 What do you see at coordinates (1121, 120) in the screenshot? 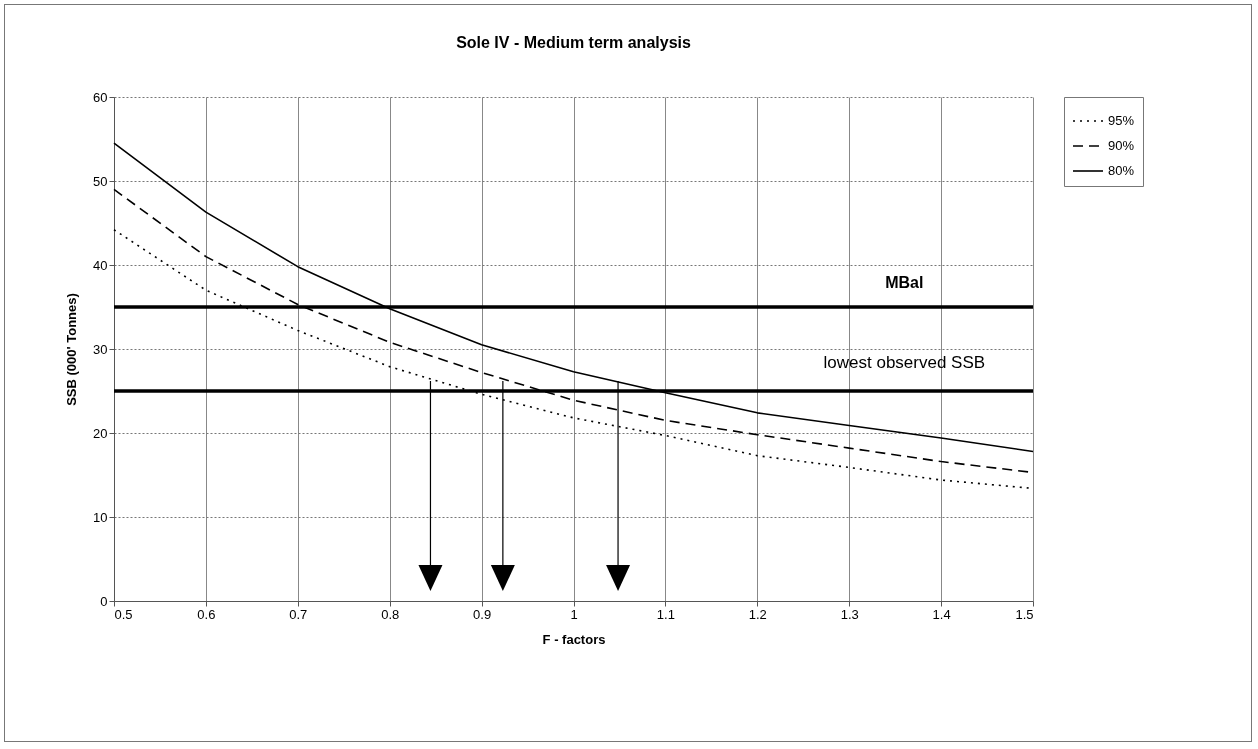
I see `legend-label: 95%` at bounding box center [1121, 120].